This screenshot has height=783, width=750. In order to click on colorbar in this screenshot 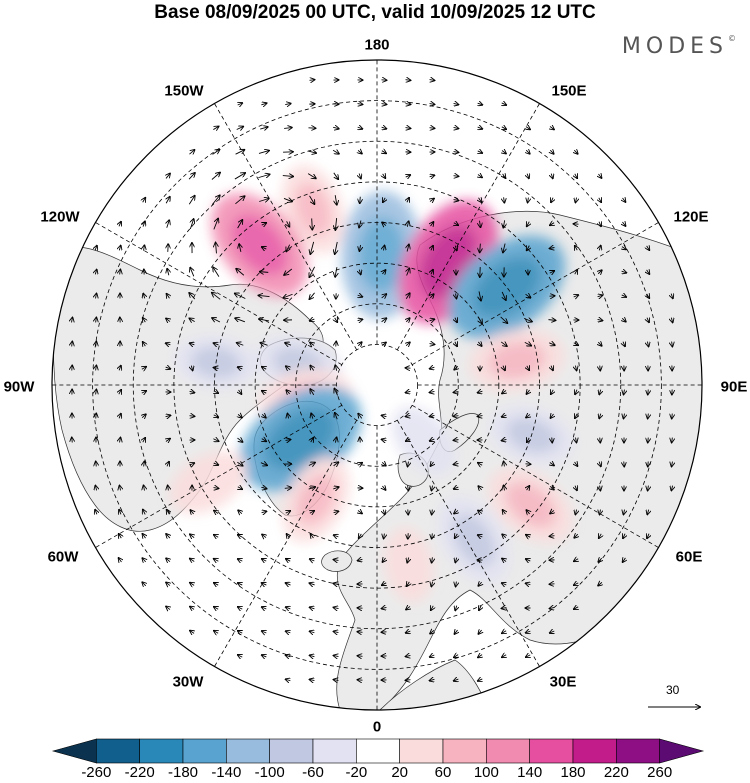, I will do `click(378, 751)`.